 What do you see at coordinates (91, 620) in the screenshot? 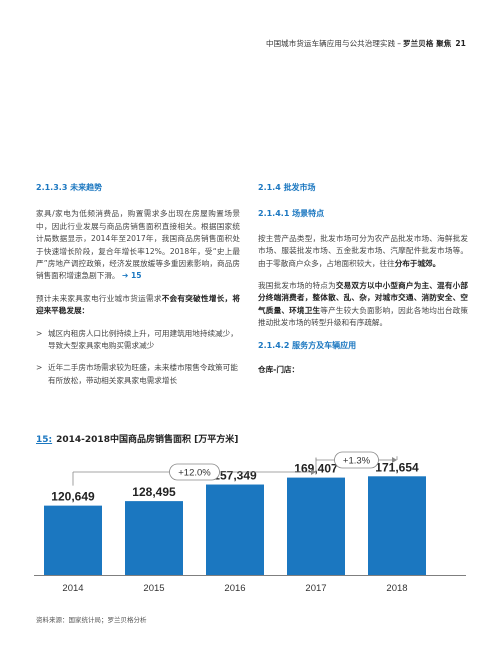
I see `source-note: 资料来源：国家统计局；罗兰贝格分析` at bounding box center [91, 620].